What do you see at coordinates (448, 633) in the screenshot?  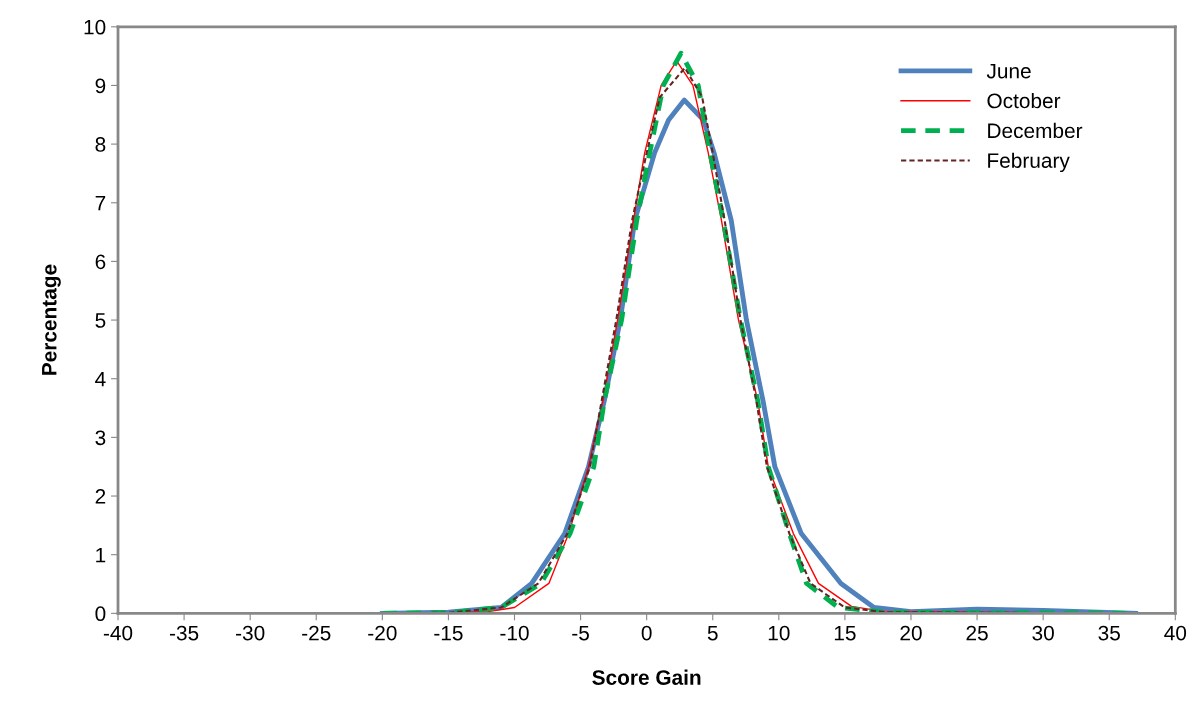 I see `x-tick-label: -15` at bounding box center [448, 633].